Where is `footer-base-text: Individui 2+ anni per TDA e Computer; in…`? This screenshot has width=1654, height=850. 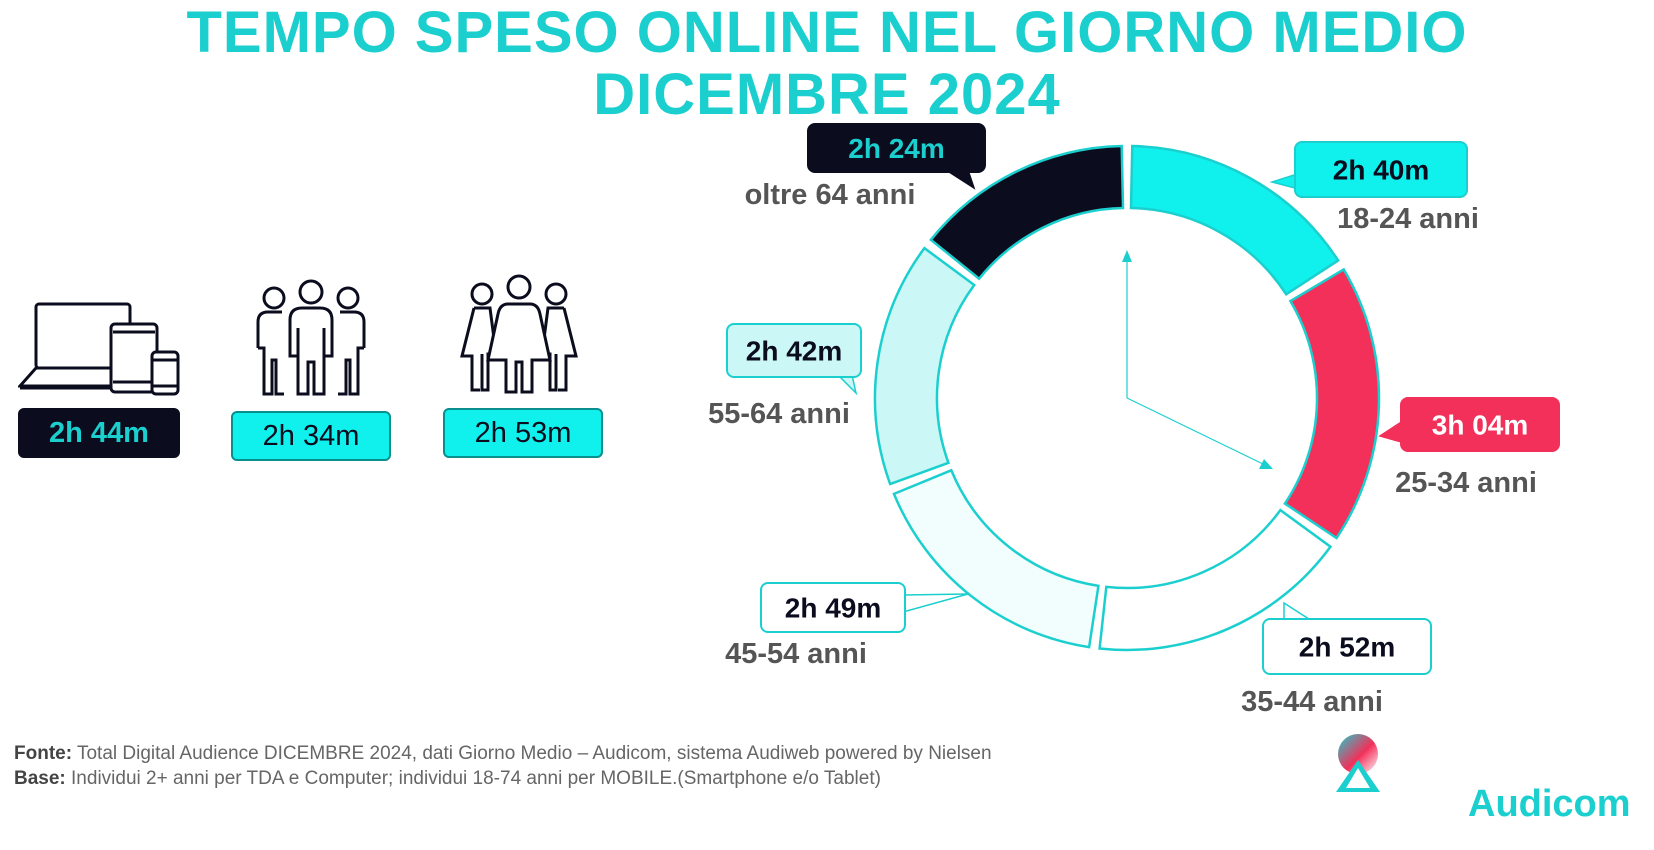
footer-base-text: Individui 2+ anni per TDA e Computer; in… is located at coordinates (473, 778).